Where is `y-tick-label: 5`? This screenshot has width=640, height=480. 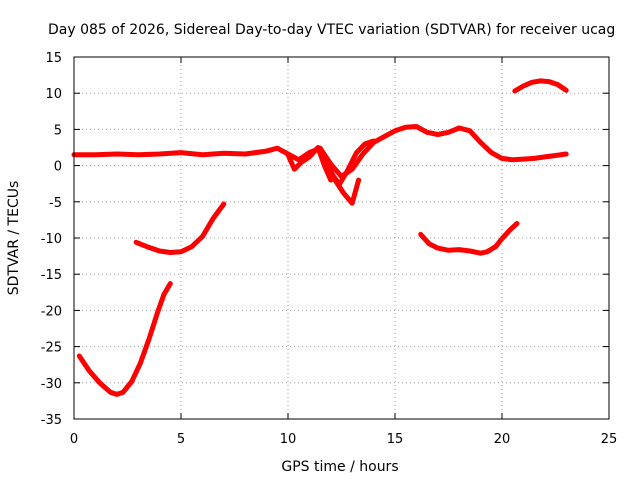
y-tick-label: 5 is located at coordinates (58, 130).